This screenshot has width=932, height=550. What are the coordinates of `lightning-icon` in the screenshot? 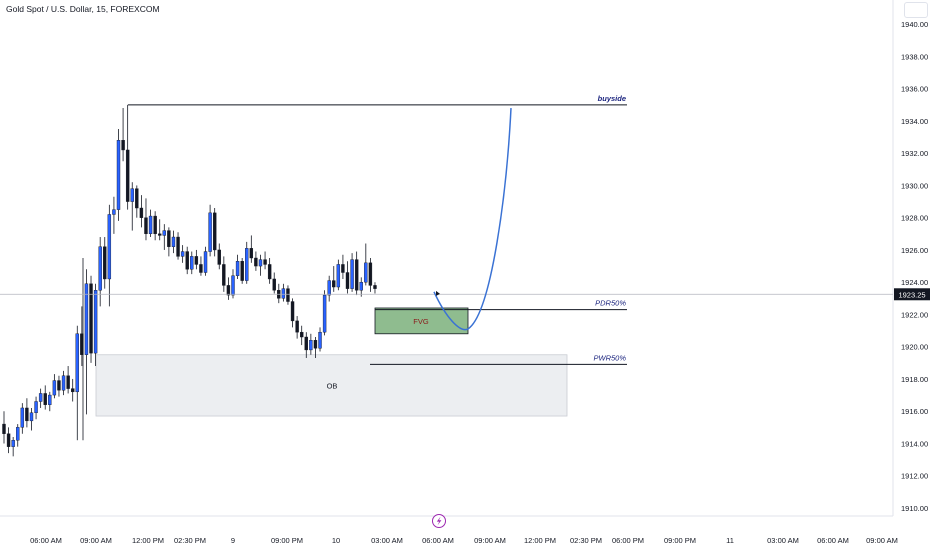 It's located at (439, 521).